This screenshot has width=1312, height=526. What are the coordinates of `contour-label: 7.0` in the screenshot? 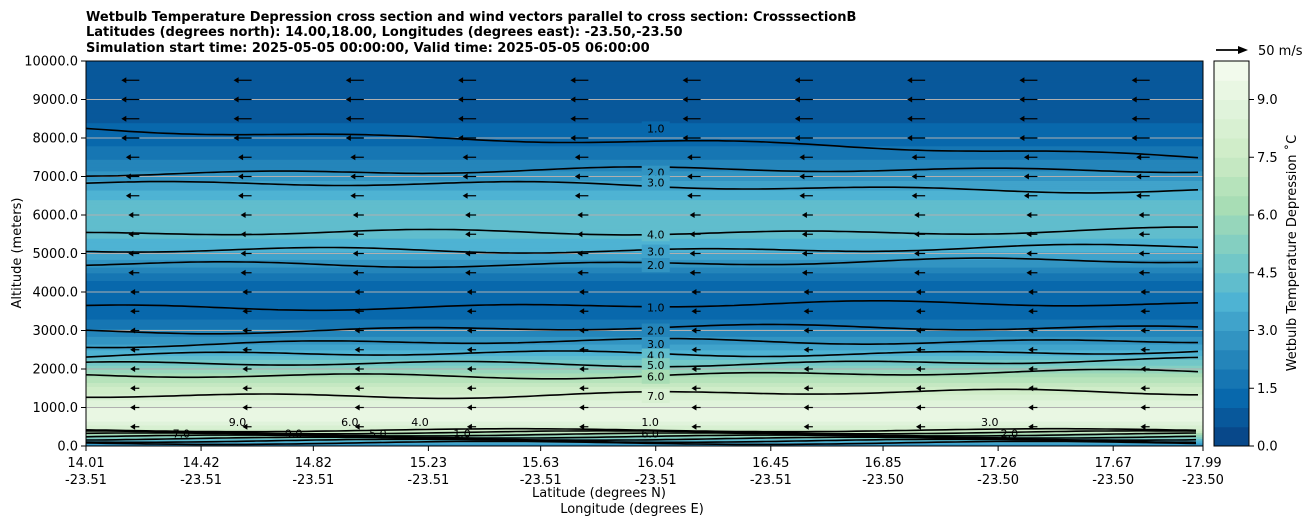 It's located at (656, 396).